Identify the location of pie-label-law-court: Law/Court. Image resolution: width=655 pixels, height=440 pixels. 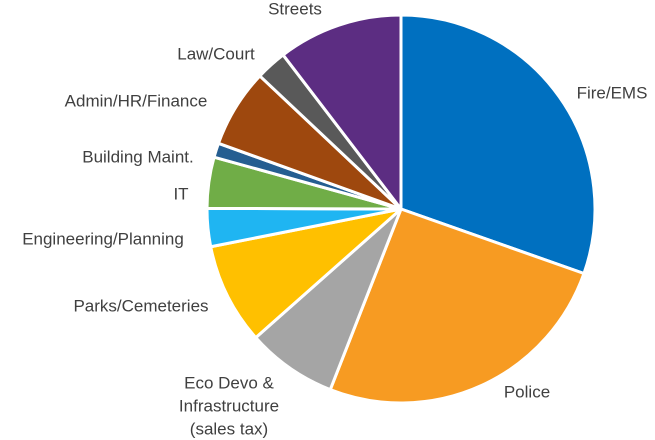
(216, 53).